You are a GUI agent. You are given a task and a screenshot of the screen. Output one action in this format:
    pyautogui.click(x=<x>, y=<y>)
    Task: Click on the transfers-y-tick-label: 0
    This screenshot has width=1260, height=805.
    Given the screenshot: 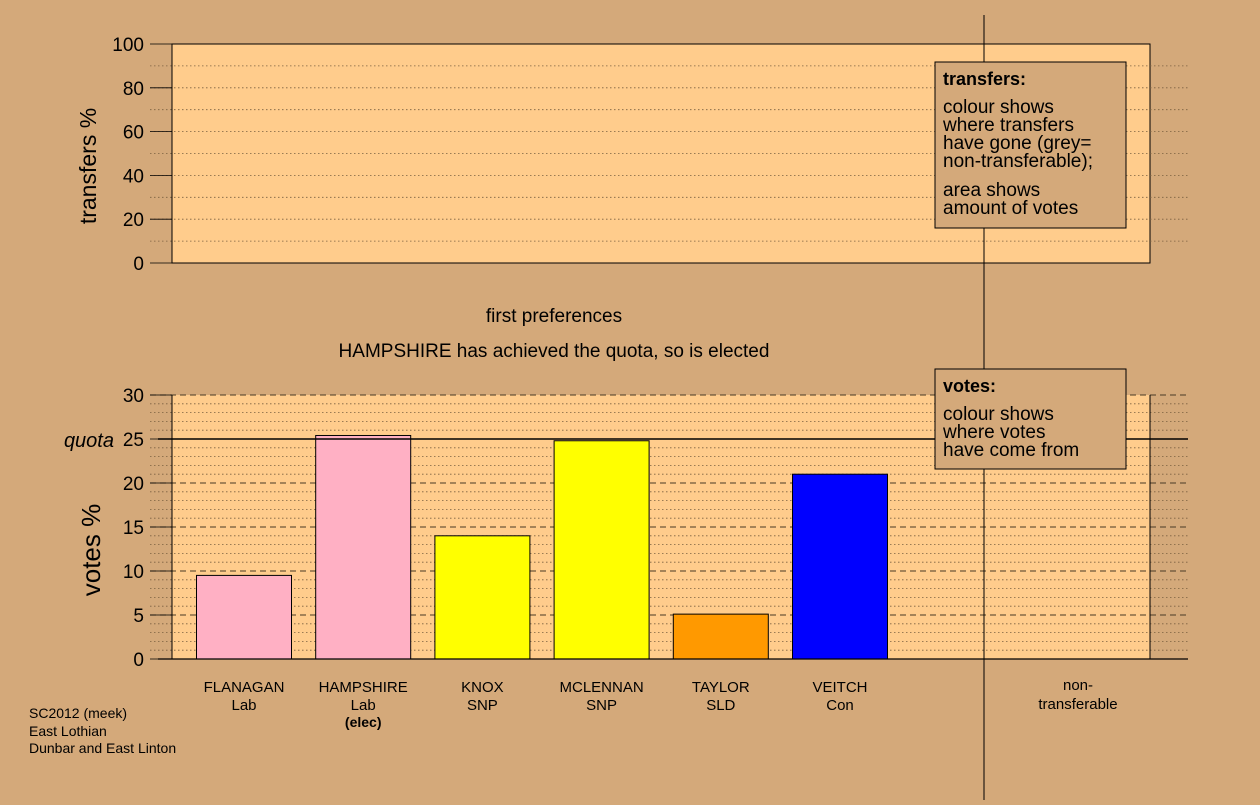 What is the action you would take?
    pyautogui.click(x=138, y=264)
    